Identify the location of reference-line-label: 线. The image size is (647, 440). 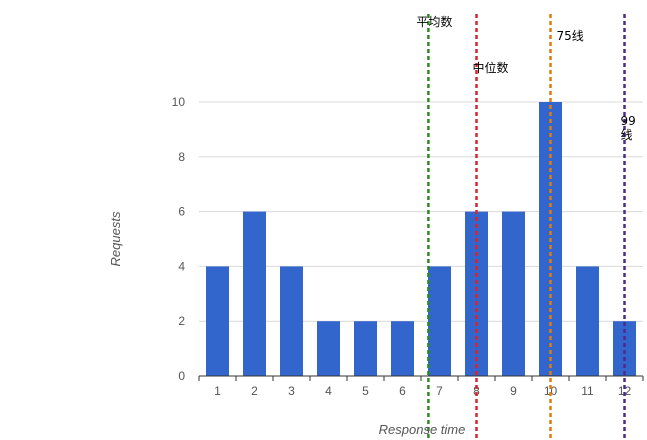
(627, 135).